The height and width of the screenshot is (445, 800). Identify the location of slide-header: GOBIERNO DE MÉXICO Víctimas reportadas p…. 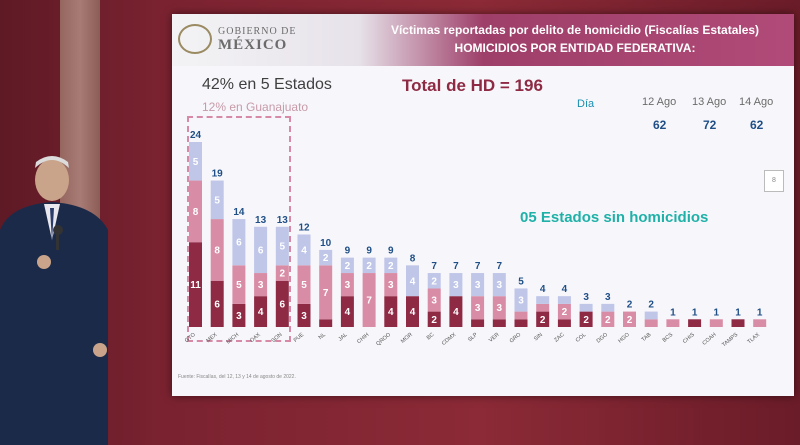
(483, 40).